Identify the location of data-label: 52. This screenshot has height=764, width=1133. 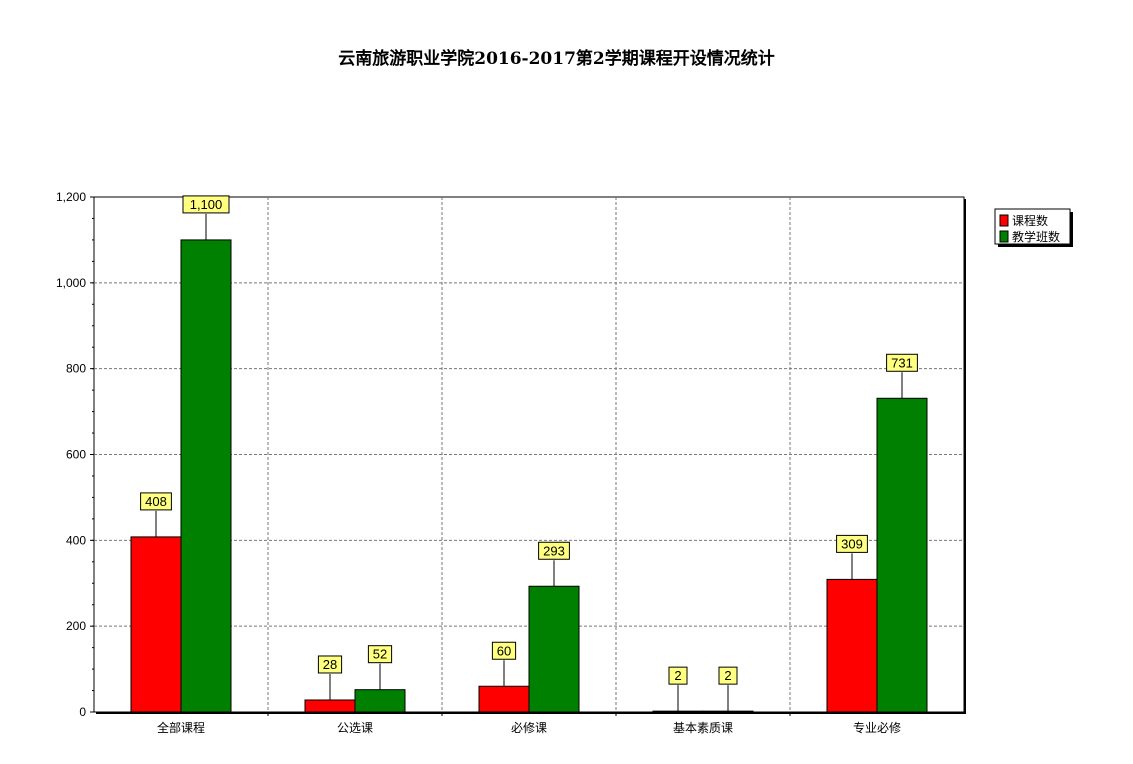
(380, 654).